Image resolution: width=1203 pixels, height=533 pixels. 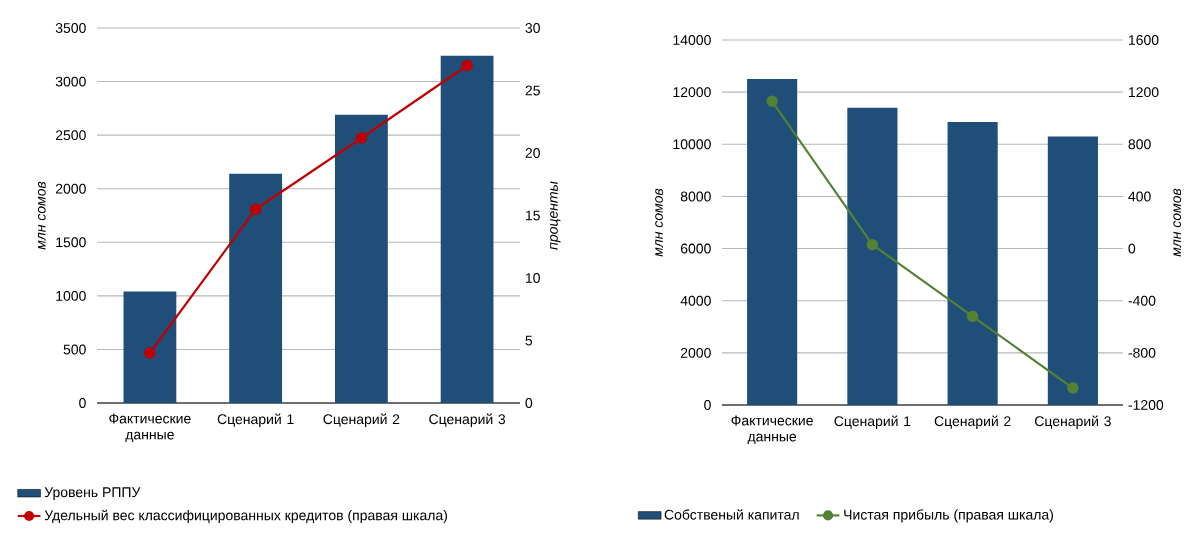 I want to click on y2-tick-label: 25, so click(x=532, y=90).